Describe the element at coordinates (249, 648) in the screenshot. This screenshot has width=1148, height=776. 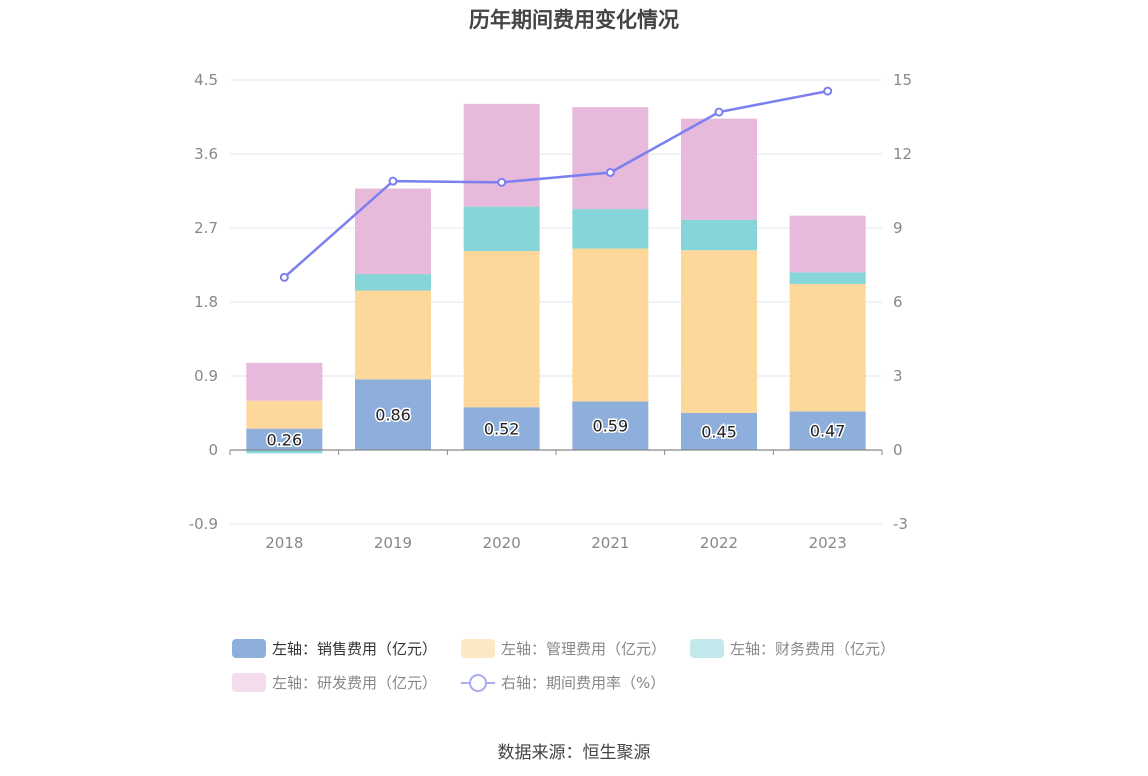
I see `legend-swatch-sales` at that location.